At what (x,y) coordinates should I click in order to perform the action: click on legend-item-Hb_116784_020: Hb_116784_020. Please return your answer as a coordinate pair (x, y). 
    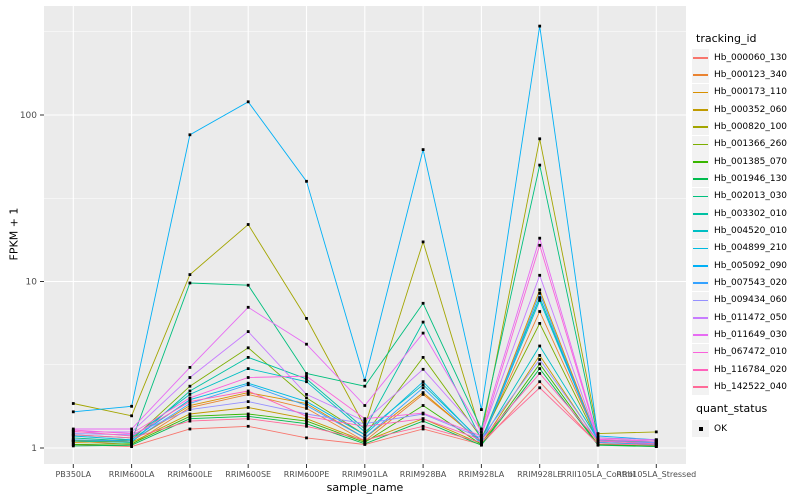
    Looking at the image, I should click on (740, 370).